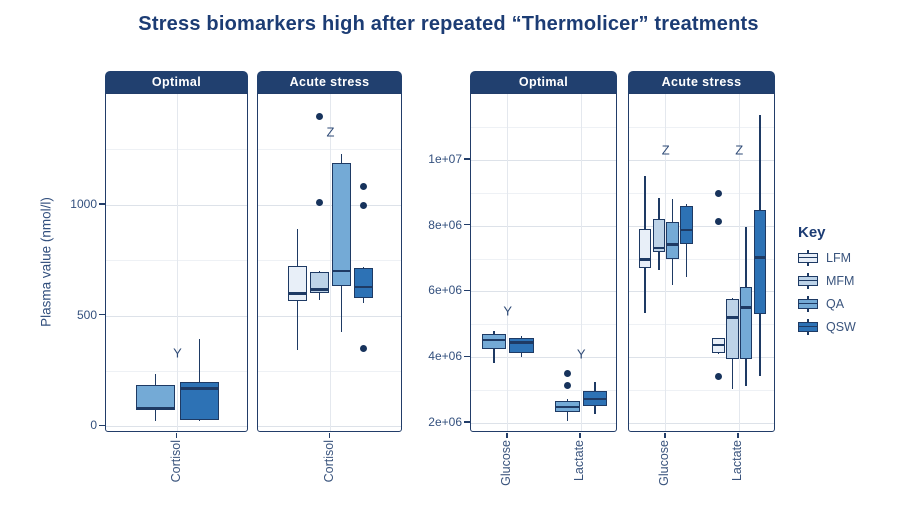  I want to click on x-tick-label-lactate: Lactate, so click(579, 461).